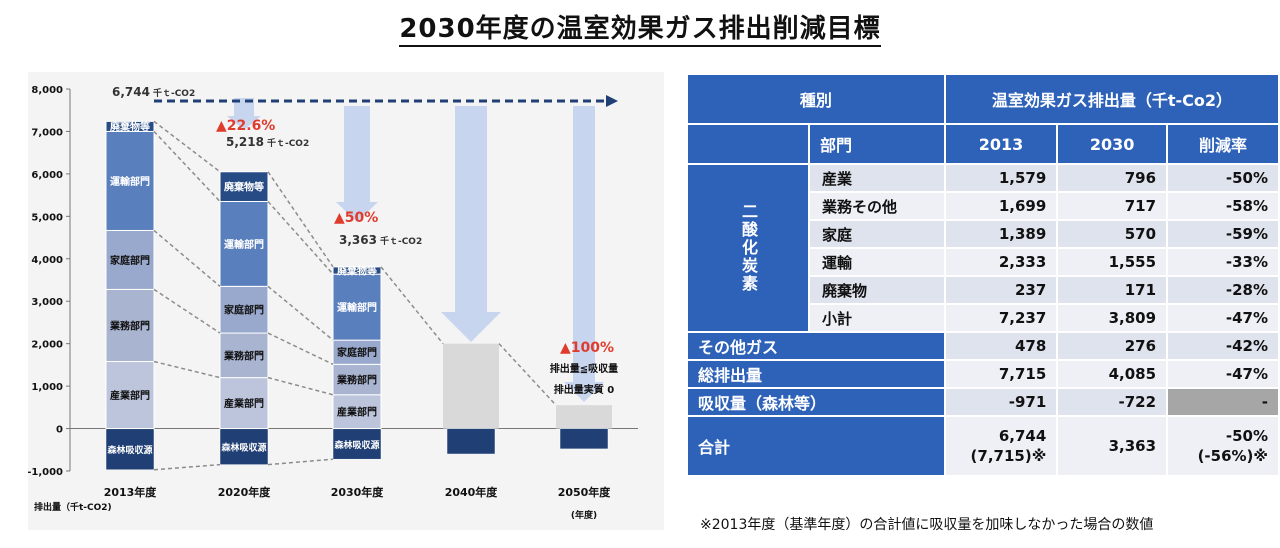 The image size is (1280, 548). I want to click on cell-rate: -50% (-56%)※, so click(1223, 446).